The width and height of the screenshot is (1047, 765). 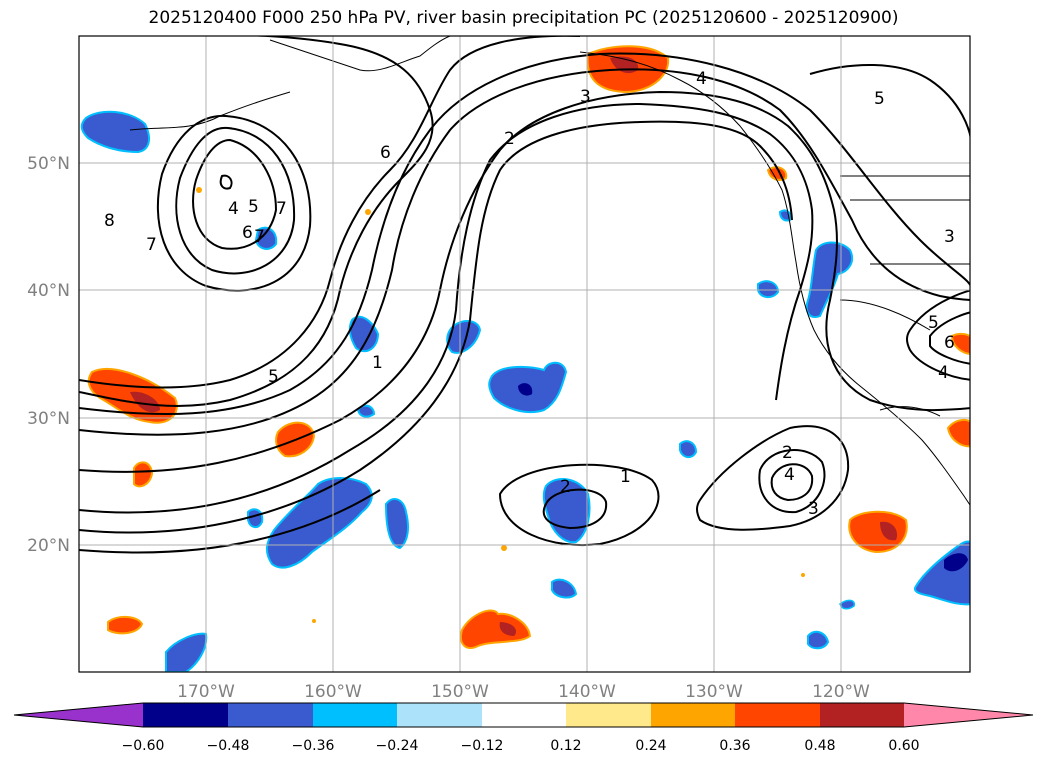 I want to click on lat-label: 40°N, so click(x=48, y=291).